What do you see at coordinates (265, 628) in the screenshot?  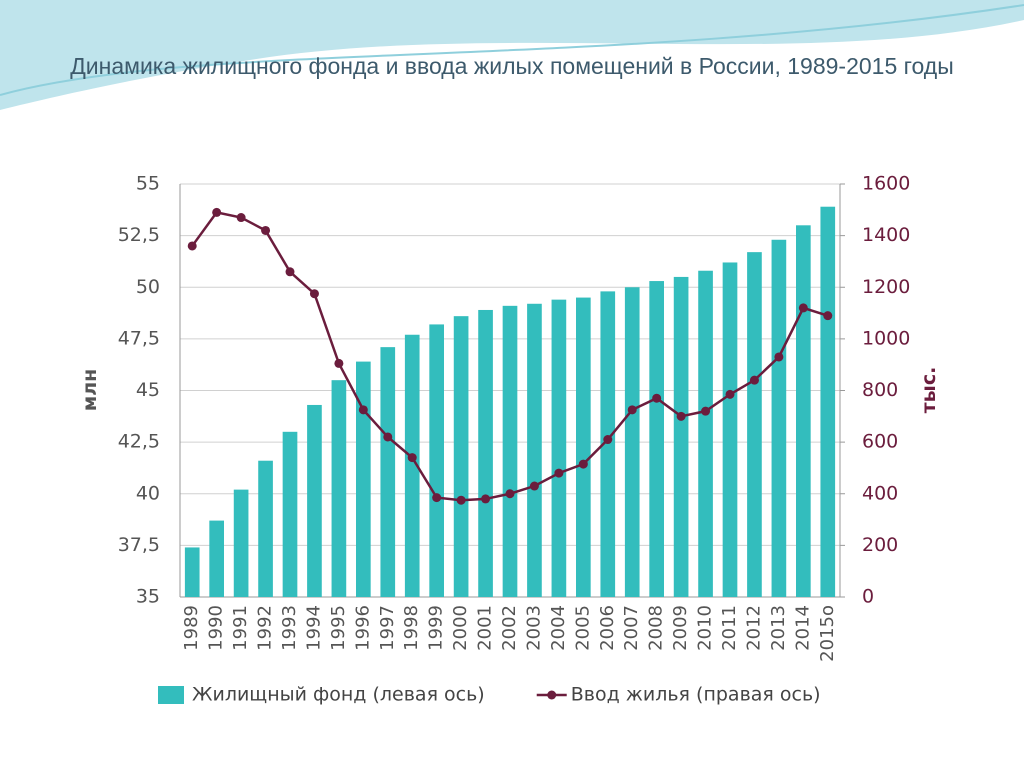 I see `x-tick-label: 1992` at bounding box center [265, 628].